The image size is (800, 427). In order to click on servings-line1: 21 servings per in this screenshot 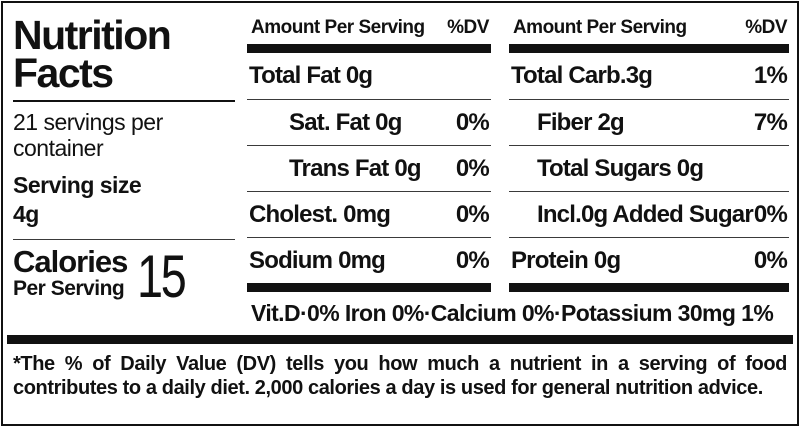, I will do `click(88, 122)`.